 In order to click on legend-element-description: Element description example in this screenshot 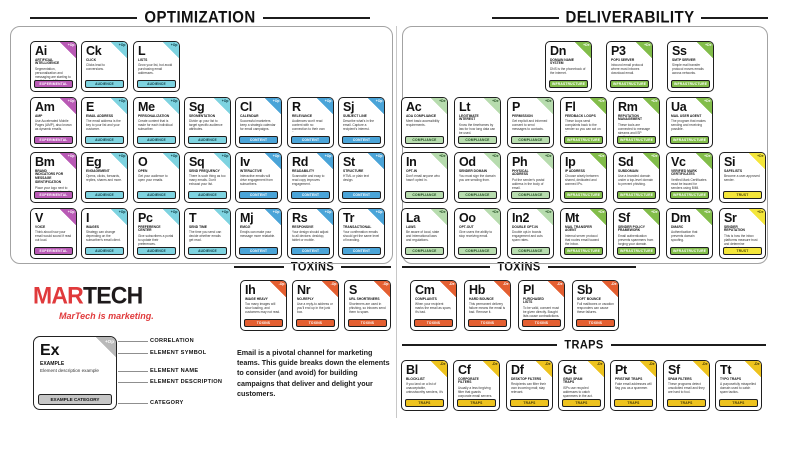, I will do `click(69, 370)`.